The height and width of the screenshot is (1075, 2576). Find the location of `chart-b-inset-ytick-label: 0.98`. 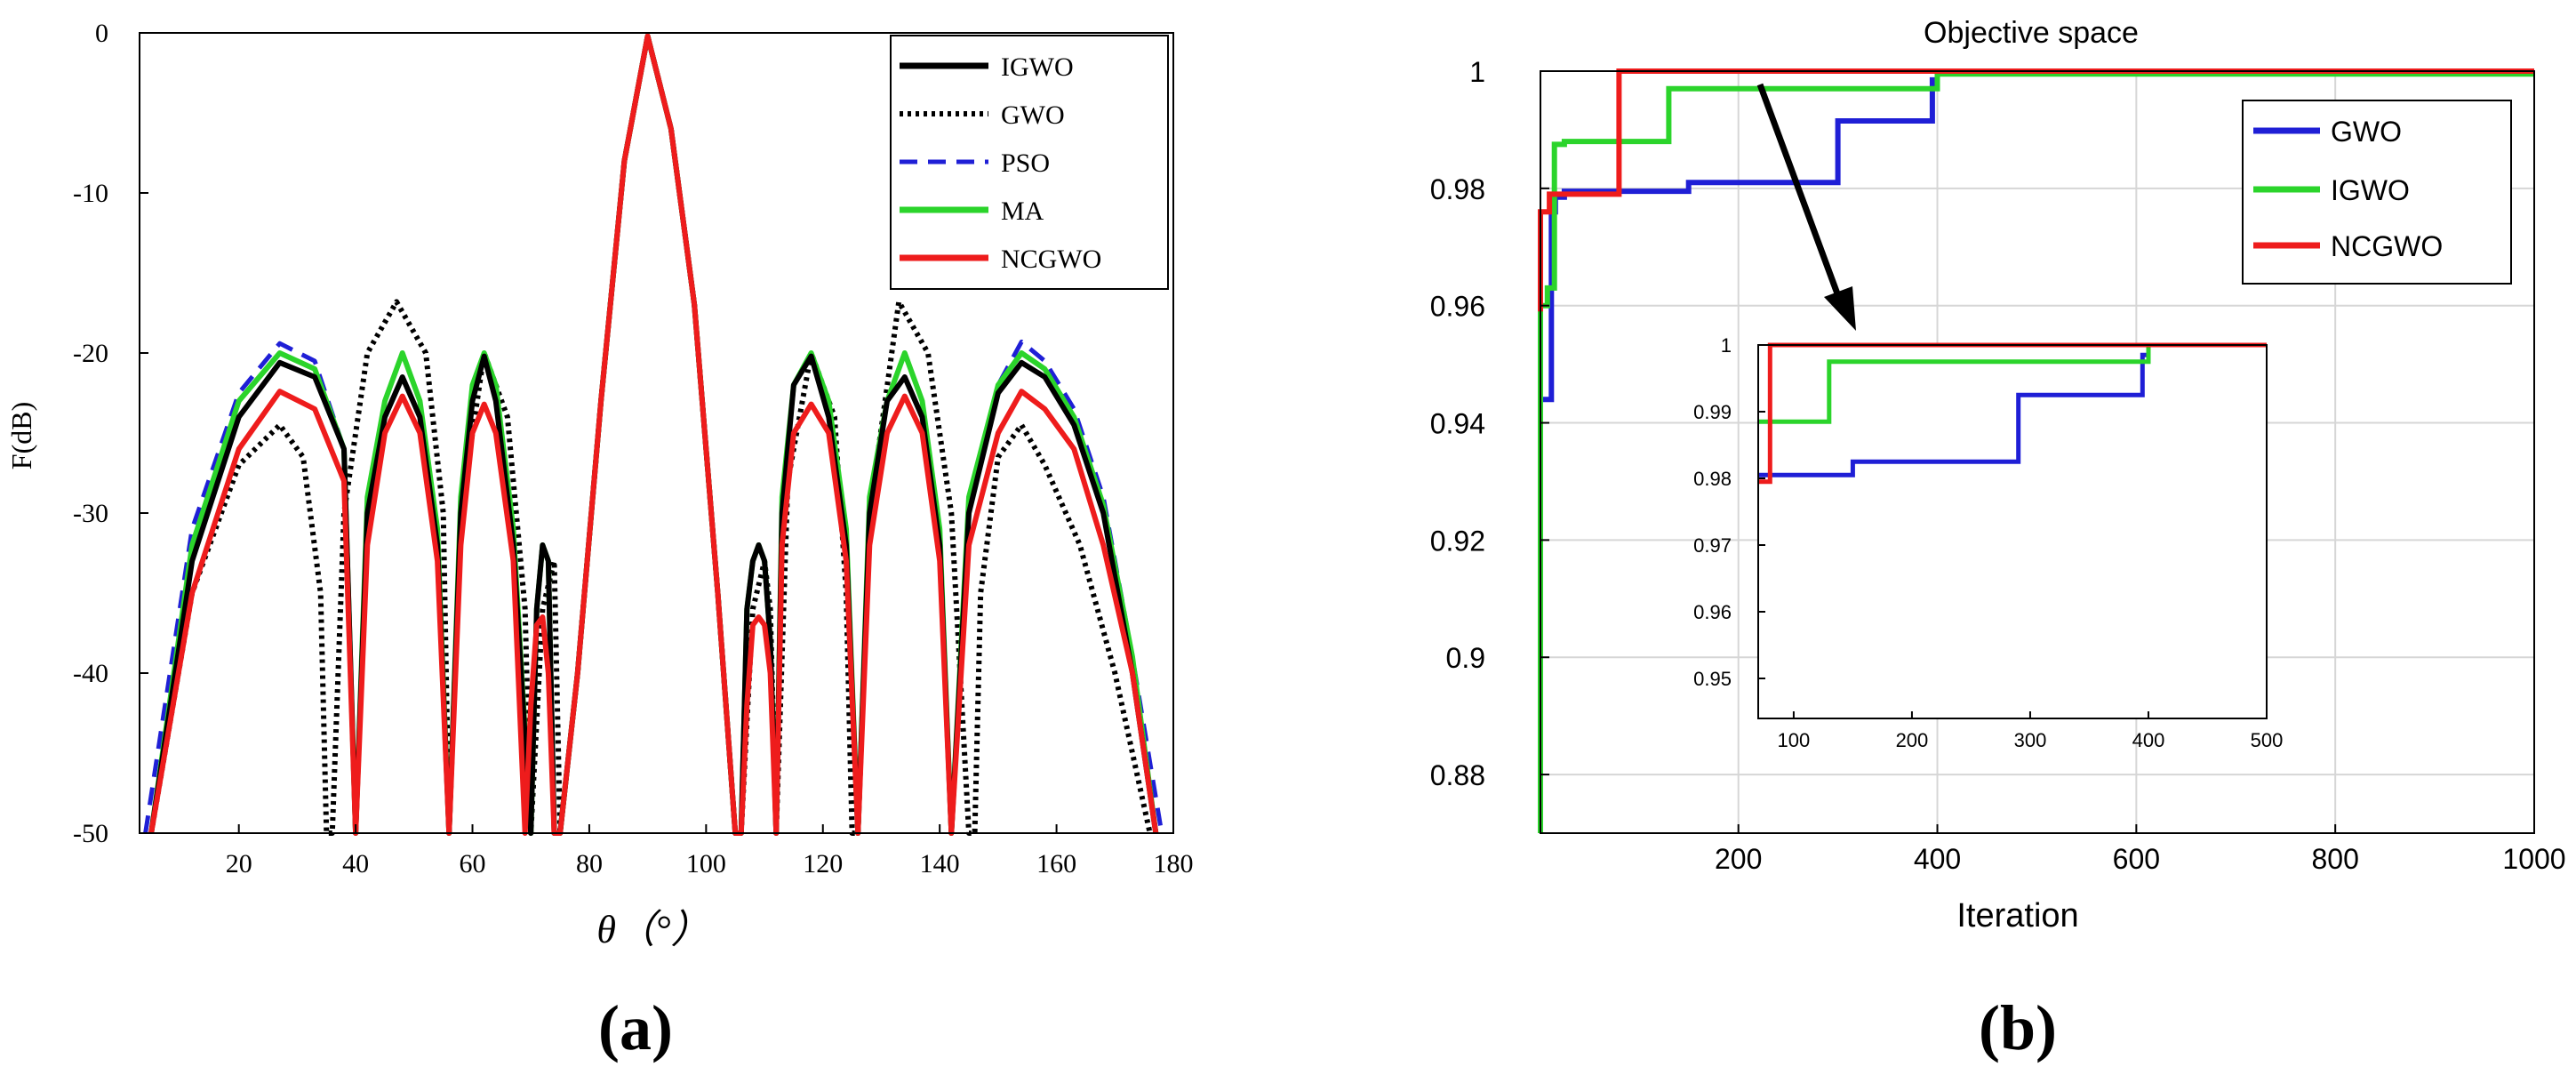

chart-b-inset-ytick-label: 0.98 is located at coordinates (1712, 479).